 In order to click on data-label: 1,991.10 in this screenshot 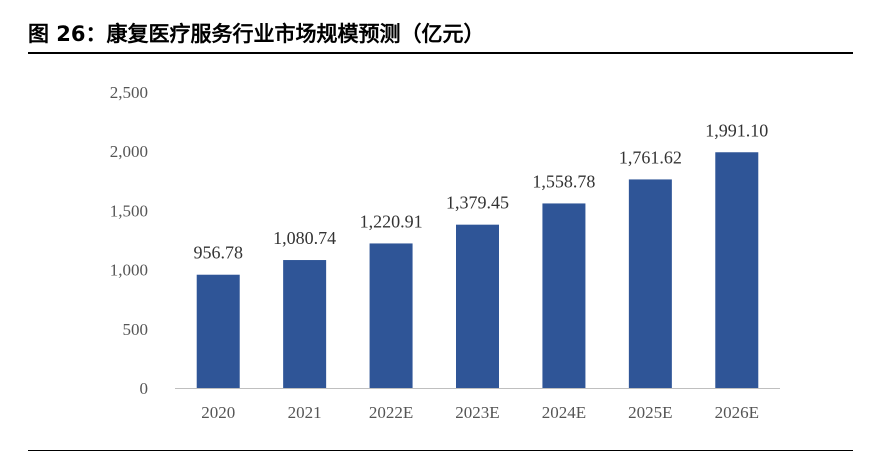, I will do `click(736, 130)`.